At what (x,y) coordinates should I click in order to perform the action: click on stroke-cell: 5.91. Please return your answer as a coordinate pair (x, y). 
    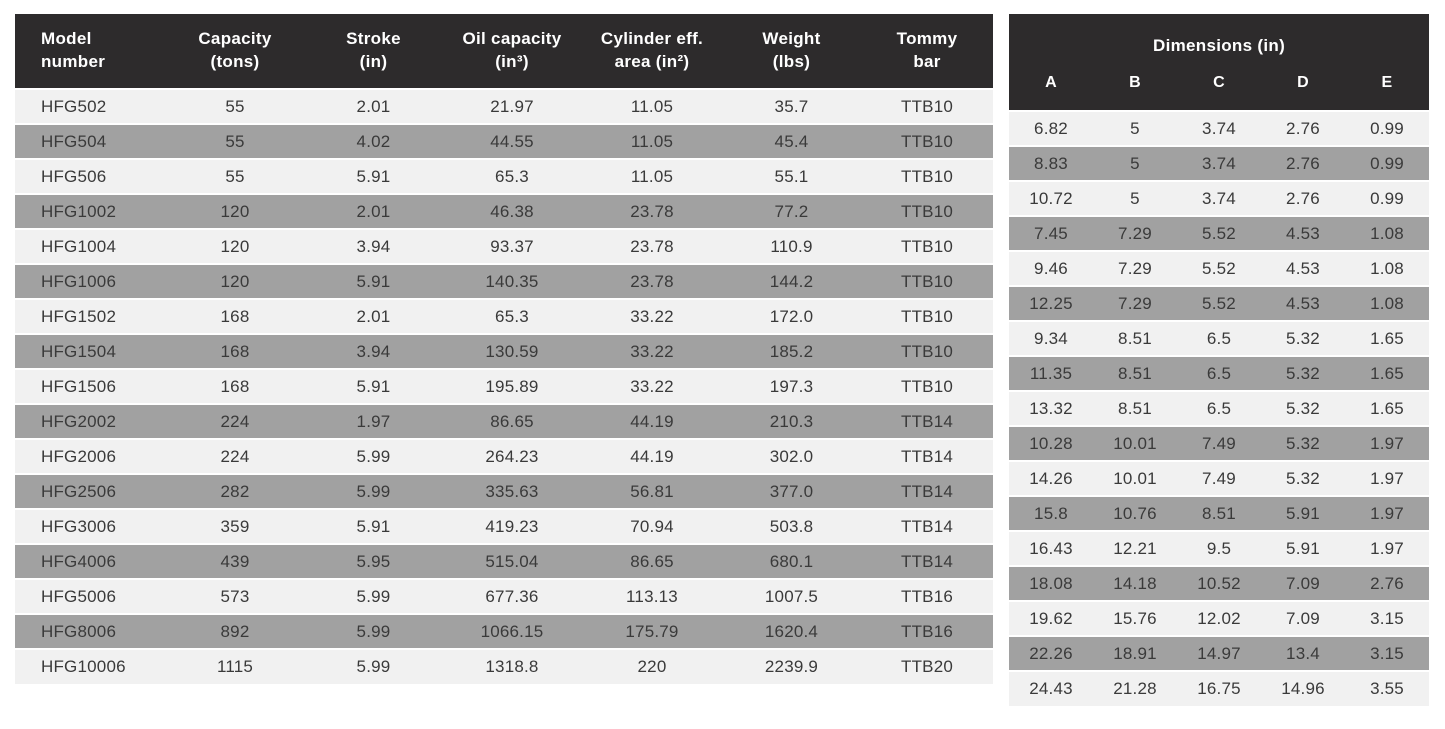
    Looking at the image, I should click on (373, 176).